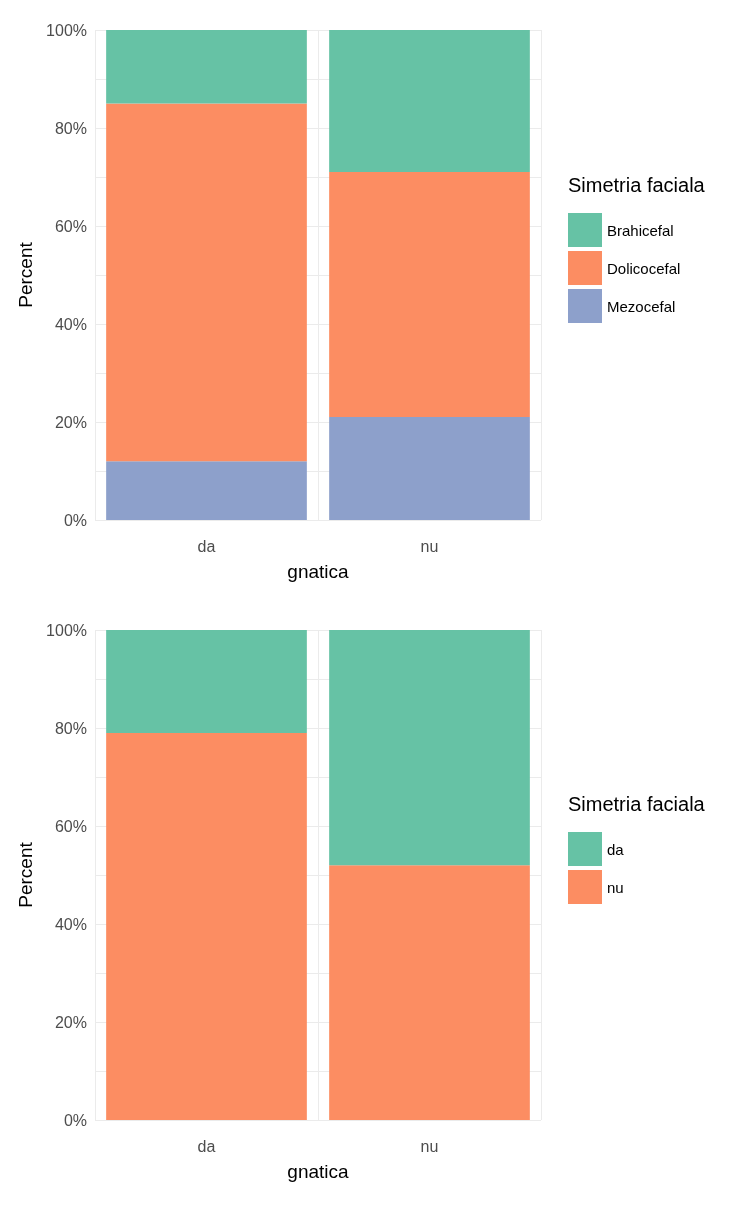 This screenshot has height=1209, width=741. I want to click on legend-label: Mezocefal, so click(641, 306).